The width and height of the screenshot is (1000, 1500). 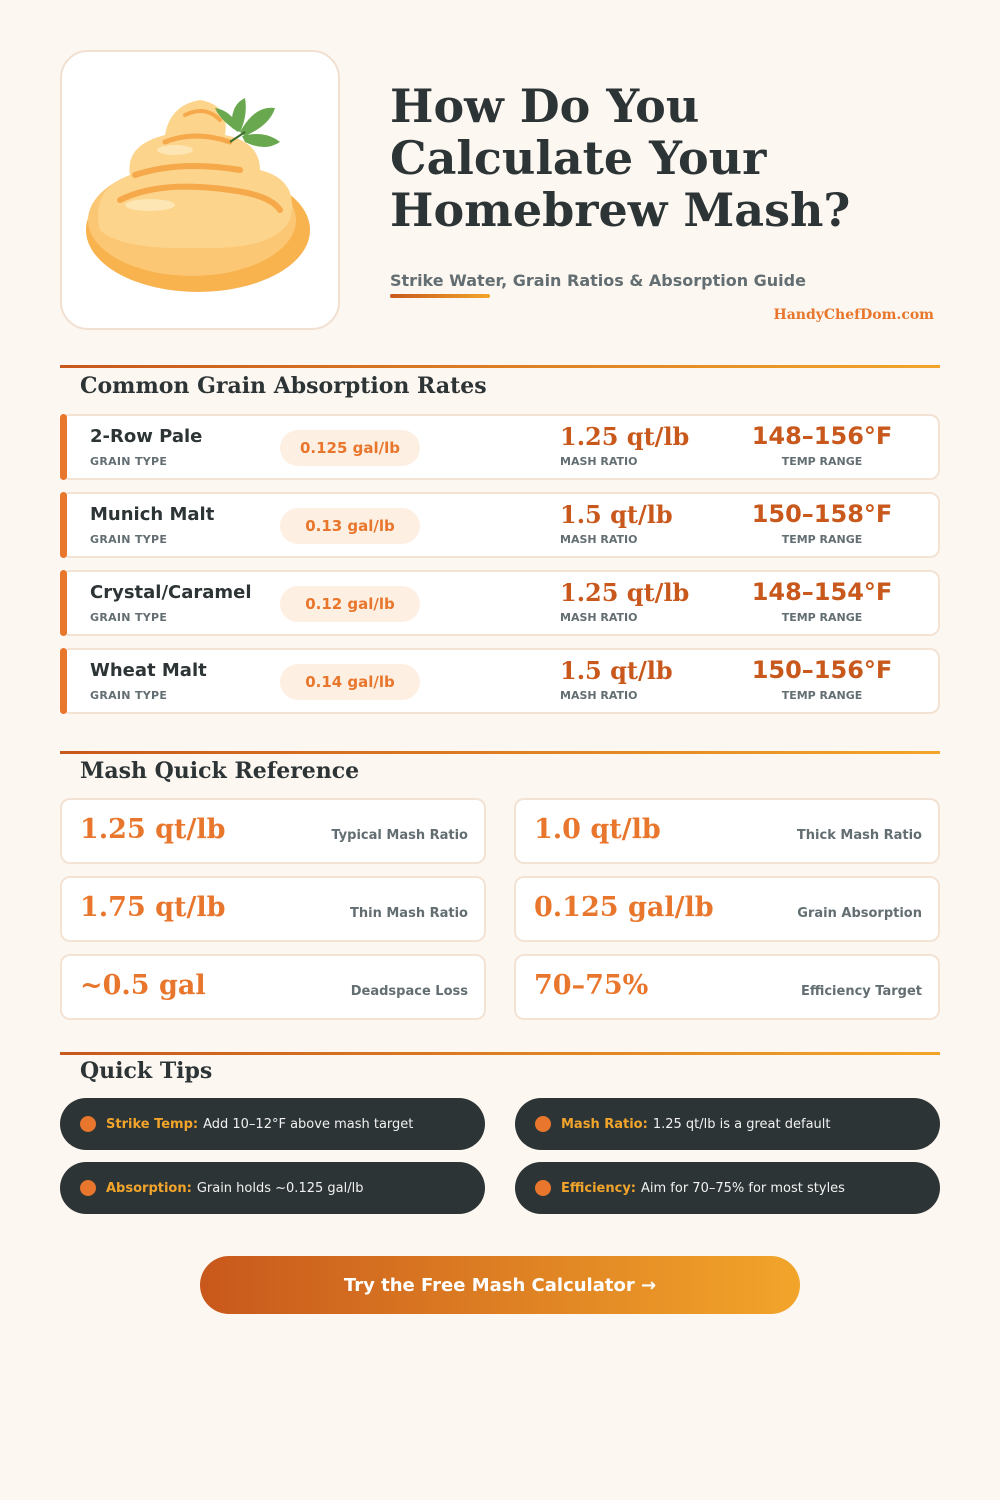 I want to click on hero-image-card, so click(x=200, y=190).